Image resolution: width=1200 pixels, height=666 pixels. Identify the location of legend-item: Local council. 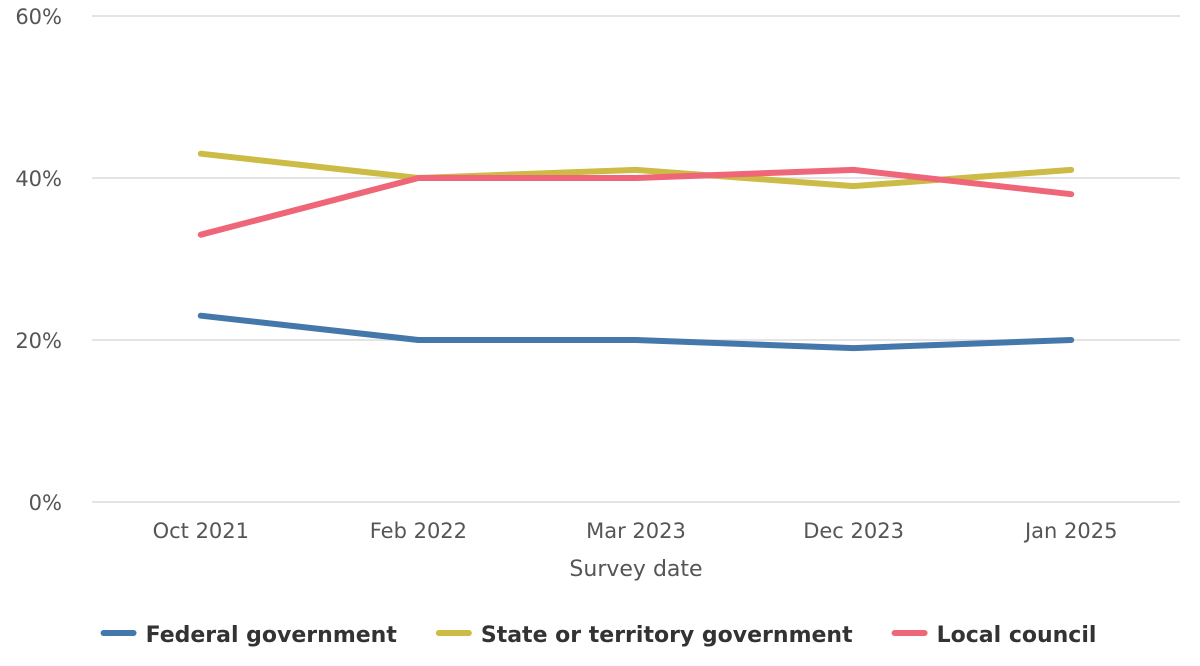
(994, 635).